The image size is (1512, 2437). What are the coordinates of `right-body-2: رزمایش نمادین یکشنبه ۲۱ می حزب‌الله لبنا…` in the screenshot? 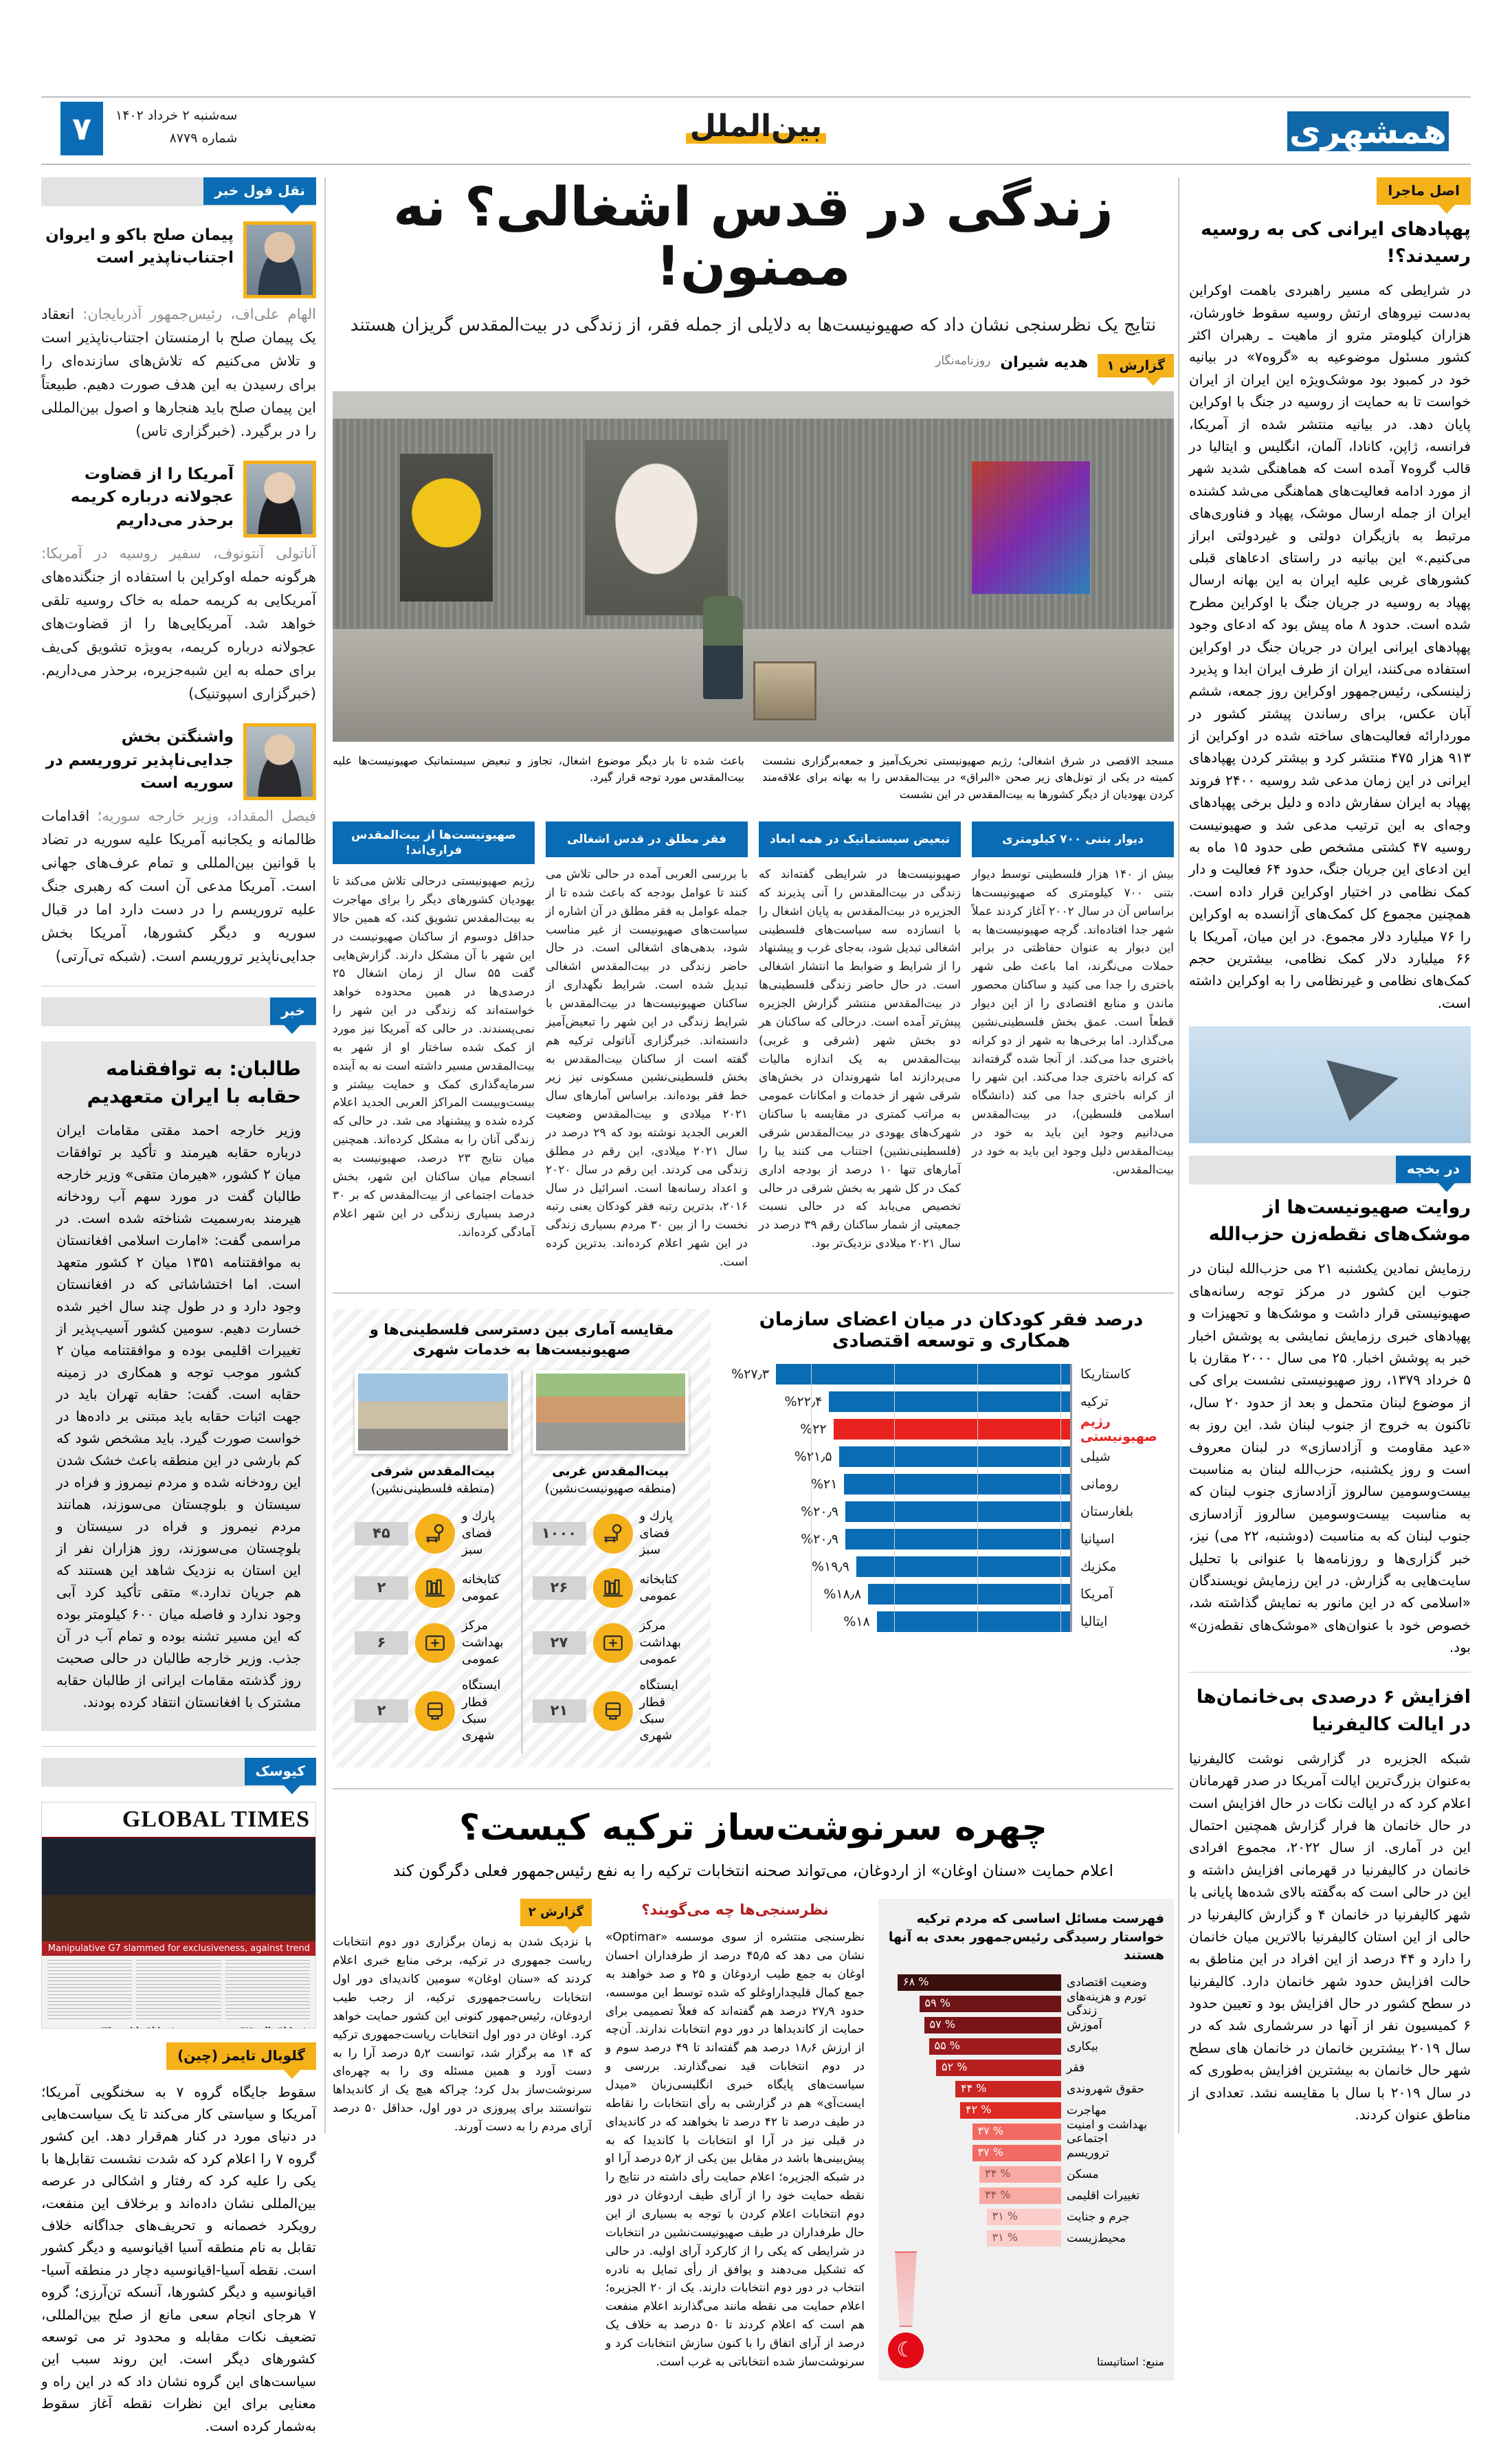 It's located at (1330, 1458).